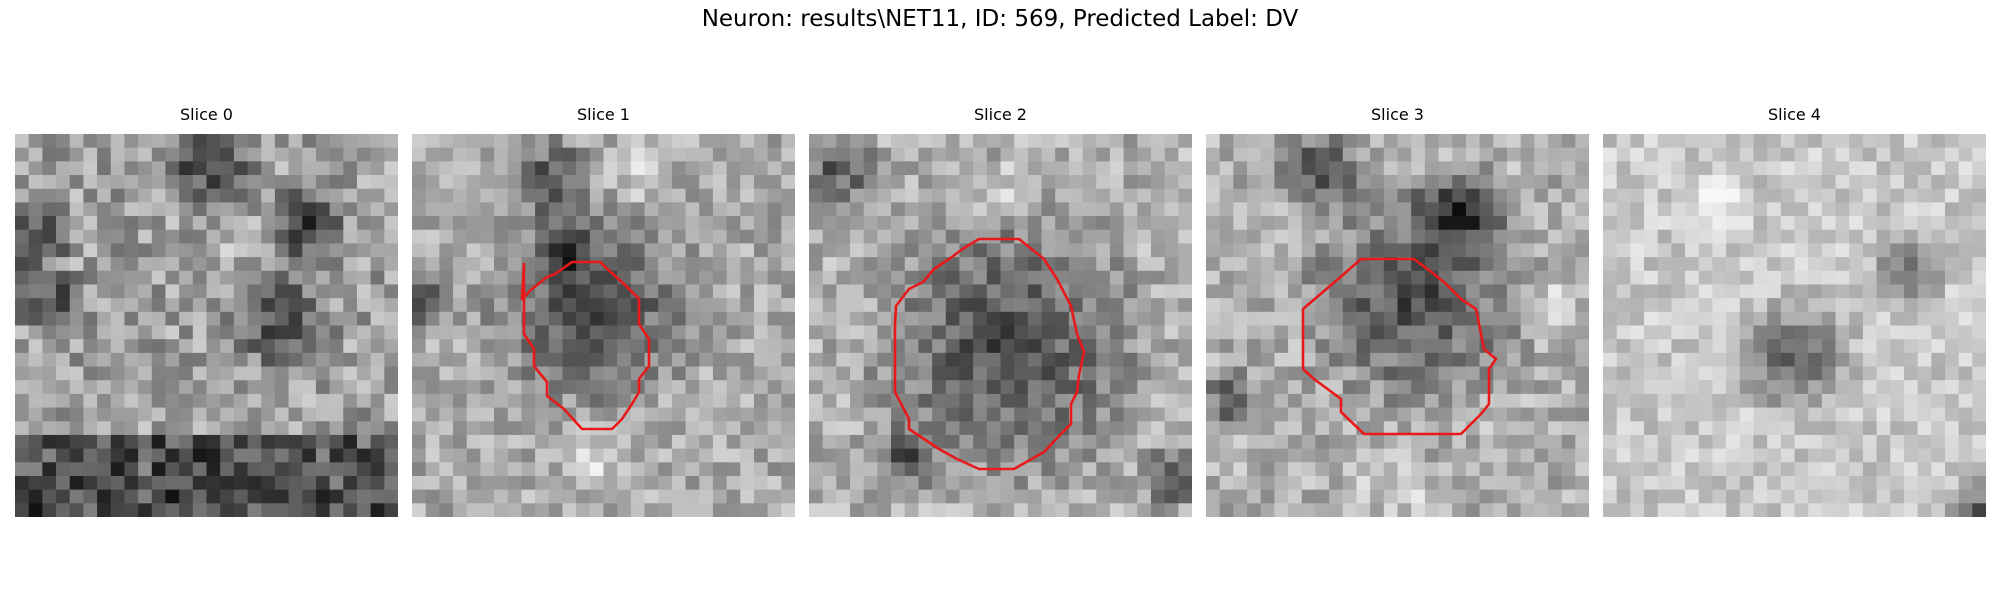  I want to click on slice-title: Slice 2, so click(1000, 114).